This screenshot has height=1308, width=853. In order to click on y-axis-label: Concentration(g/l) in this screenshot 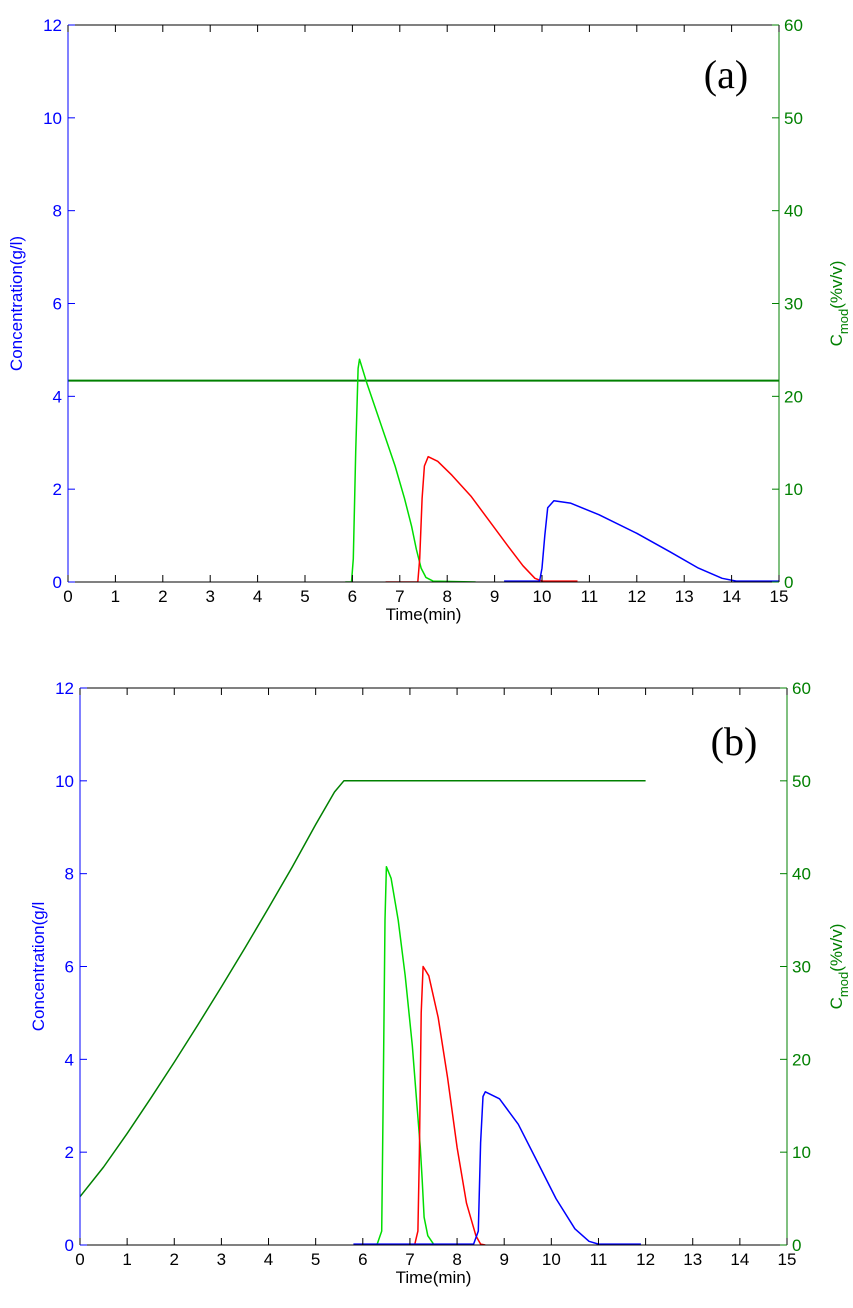, I will do `click(16, 303)`.